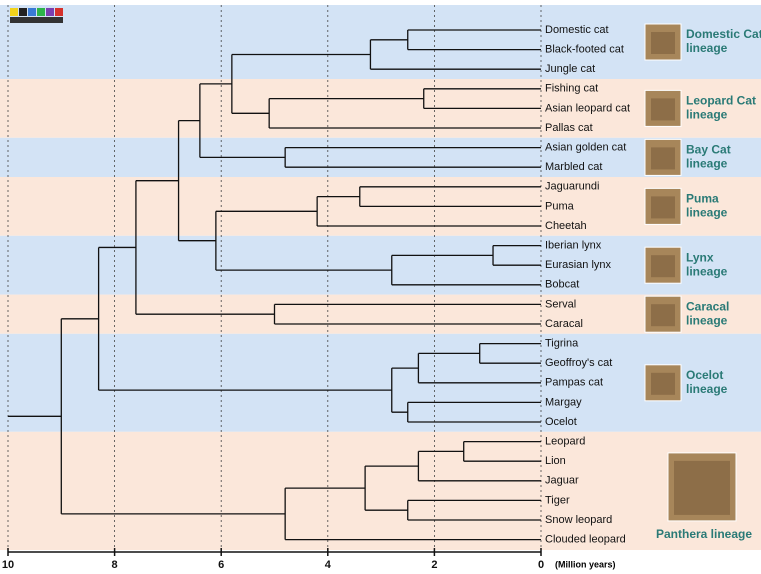  What do you see at coordinates (221, 565) in the screenshot?
I see `x-tick-label: 6` at bounding box center [221, 565].